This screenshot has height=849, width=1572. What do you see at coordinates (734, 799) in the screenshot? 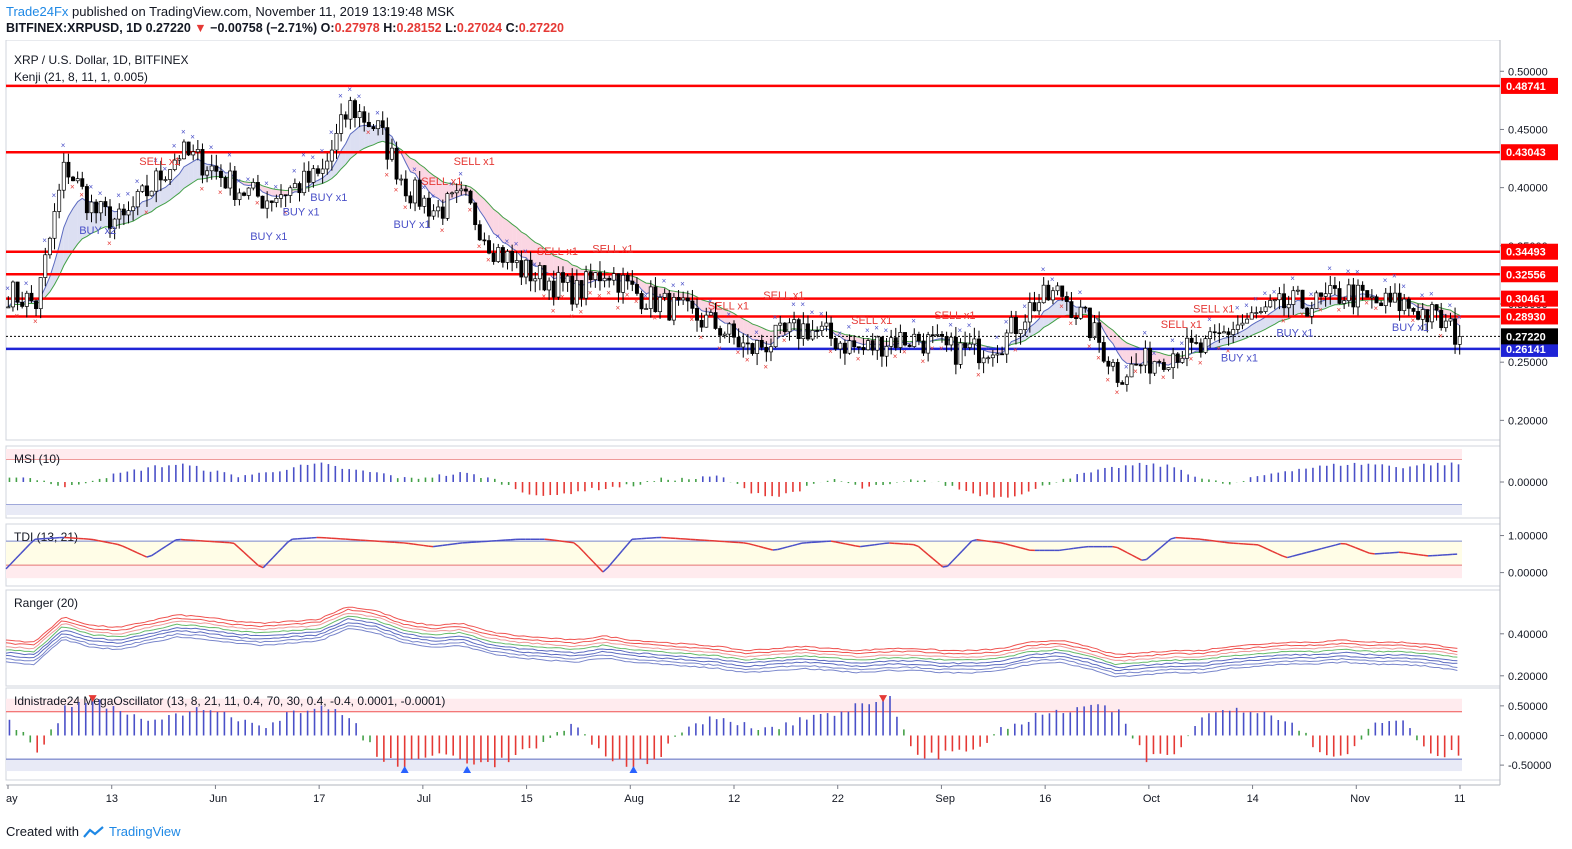
I see `time-tick-label: 12` at bounding box center [734, 799].